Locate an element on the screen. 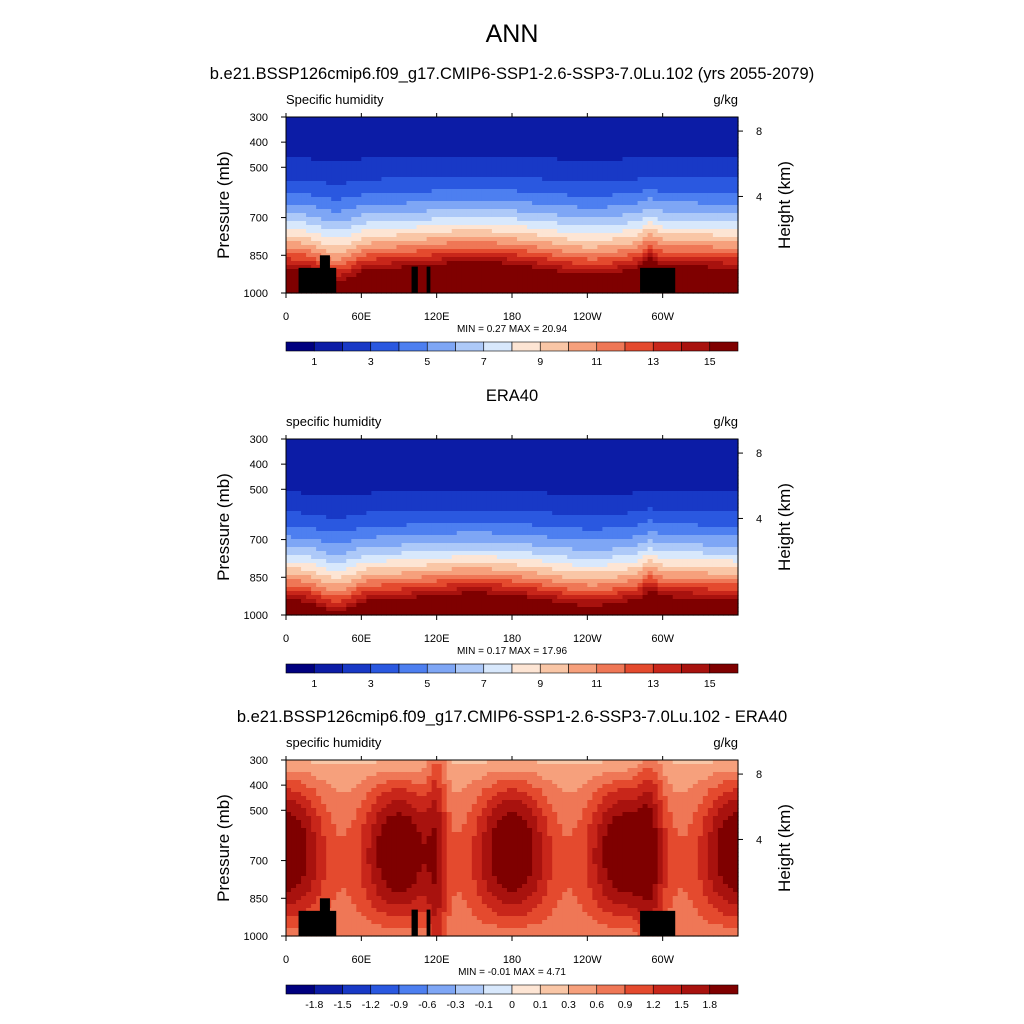 Image resolution: width=1024 pixels, height=1024 pixels. variable-label: specific humidity is located at coordinates (334, 421).